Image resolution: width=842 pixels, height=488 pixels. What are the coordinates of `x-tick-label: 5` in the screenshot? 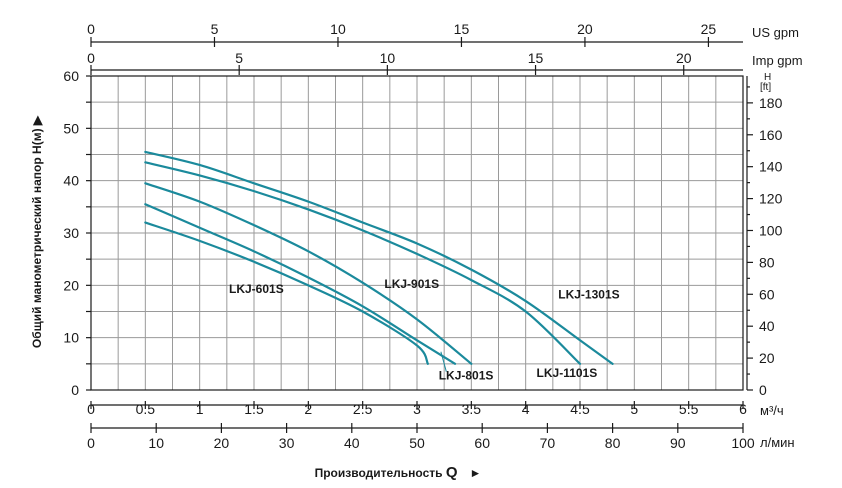 It's located at (634, 409).